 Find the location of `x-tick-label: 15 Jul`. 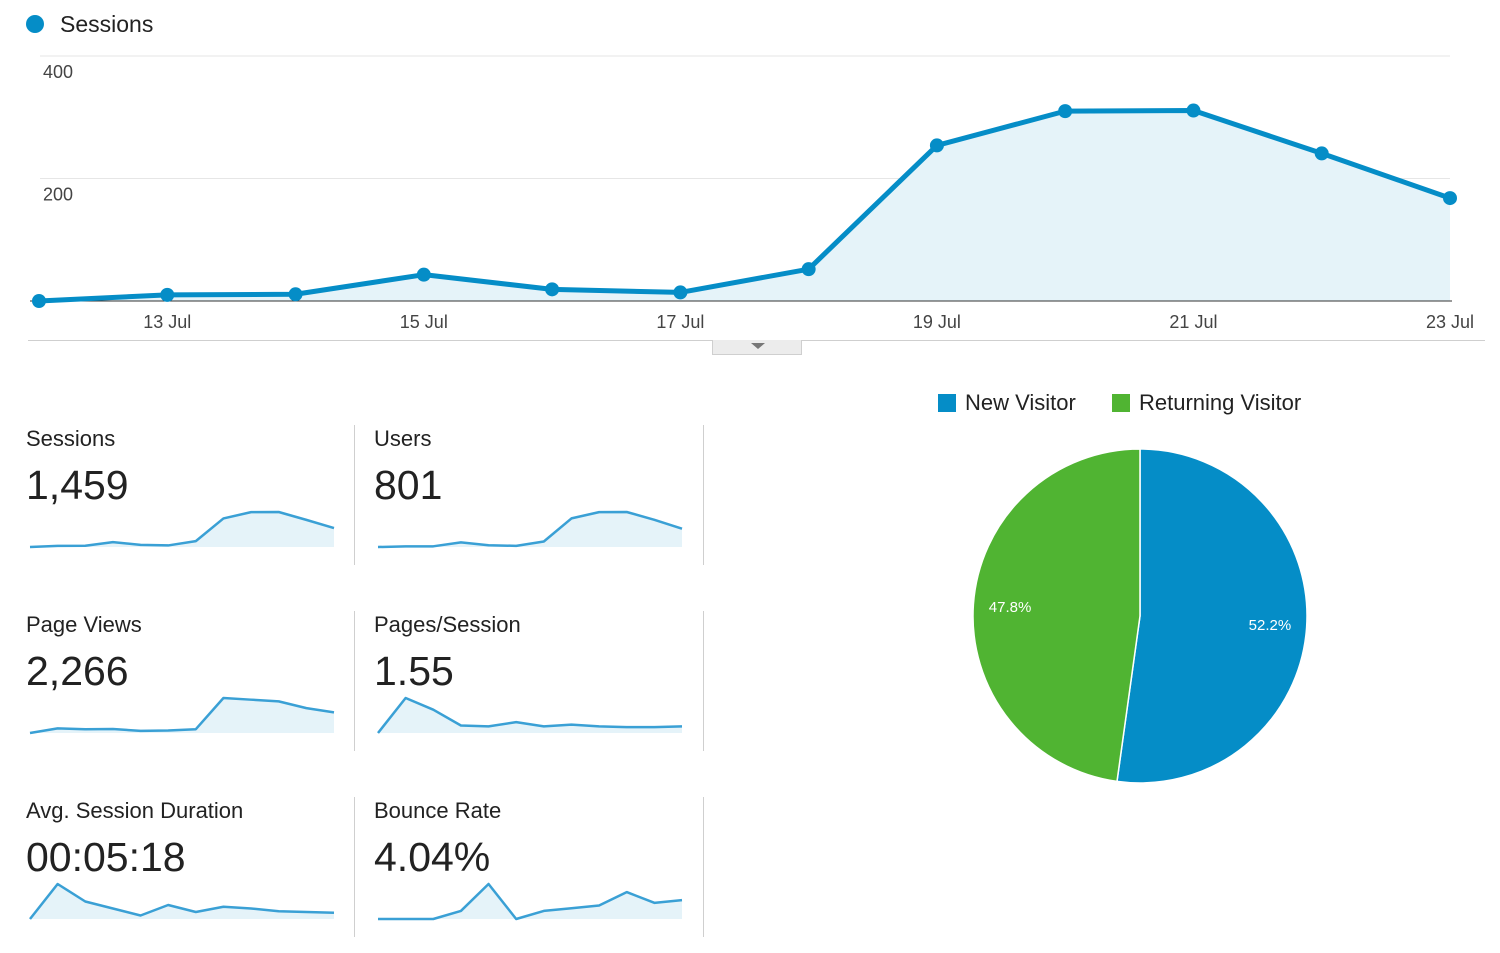

x-tick-label: 15 Jul is located at coordinates (424, 322).